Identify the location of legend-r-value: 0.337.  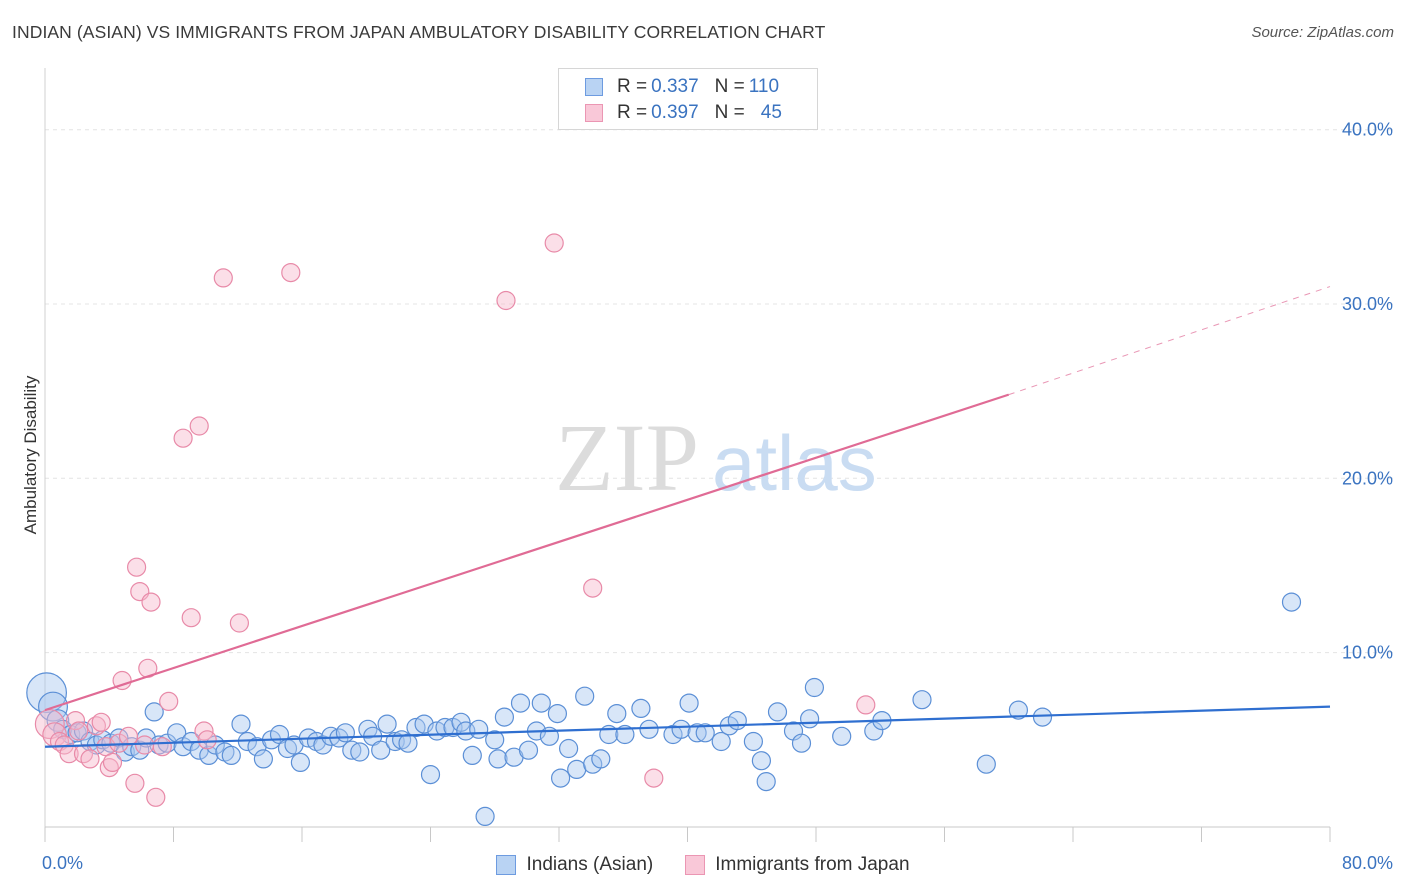
(675, 86).